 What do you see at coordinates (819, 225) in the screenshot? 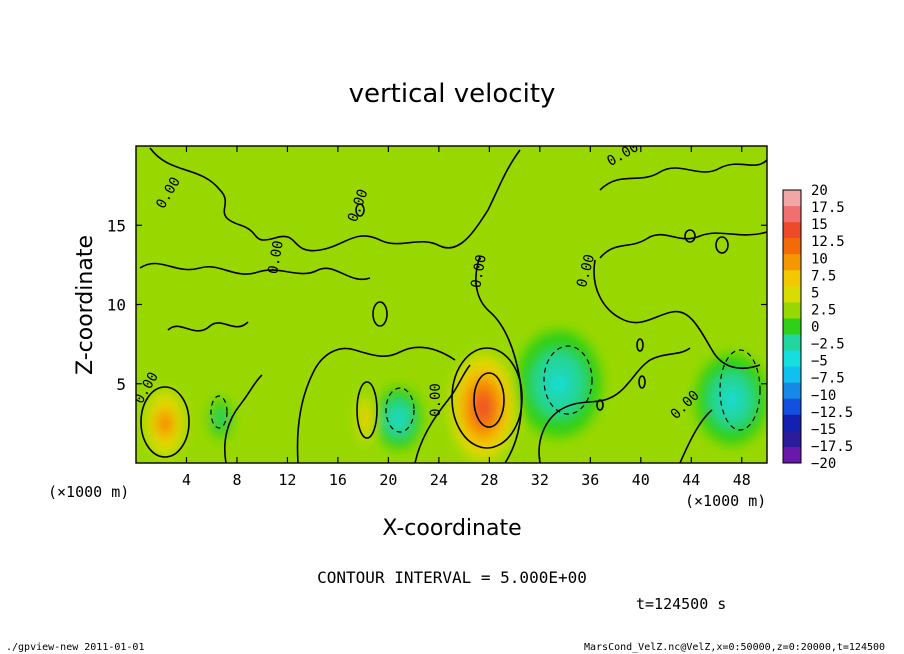
I see `colorbar-label: 15` at bounding box center [819, 225].